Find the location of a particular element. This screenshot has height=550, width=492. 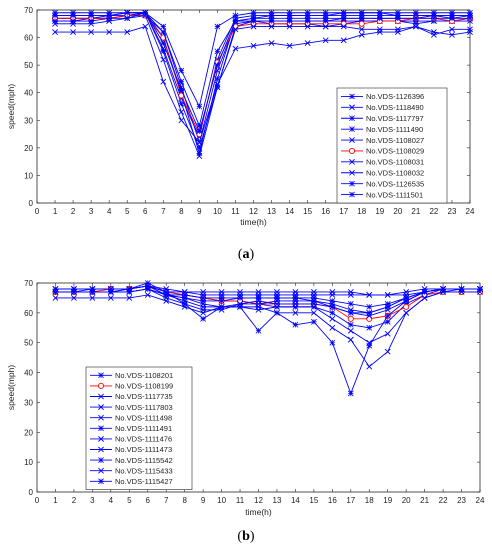

x-tick-label: 11 is located at coordinates (235, 211).